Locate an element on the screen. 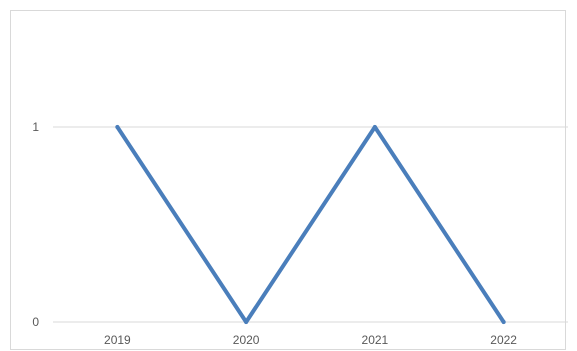 Image resolution: width=577 pixels, height=351 pixels. x-axis-ticks: 2019 2020 2021 2022 is located at coordinates (310, 340).